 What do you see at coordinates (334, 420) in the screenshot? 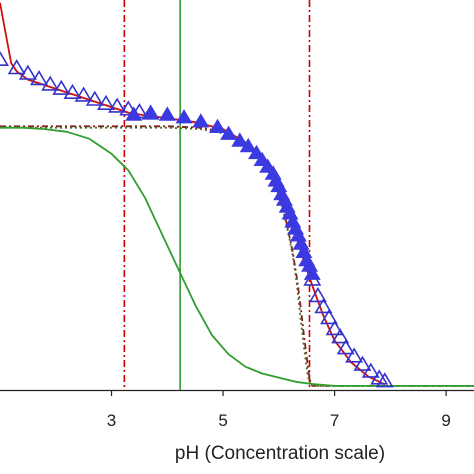
I see `x-tick-label: 7` at bounding box center [334, 420].